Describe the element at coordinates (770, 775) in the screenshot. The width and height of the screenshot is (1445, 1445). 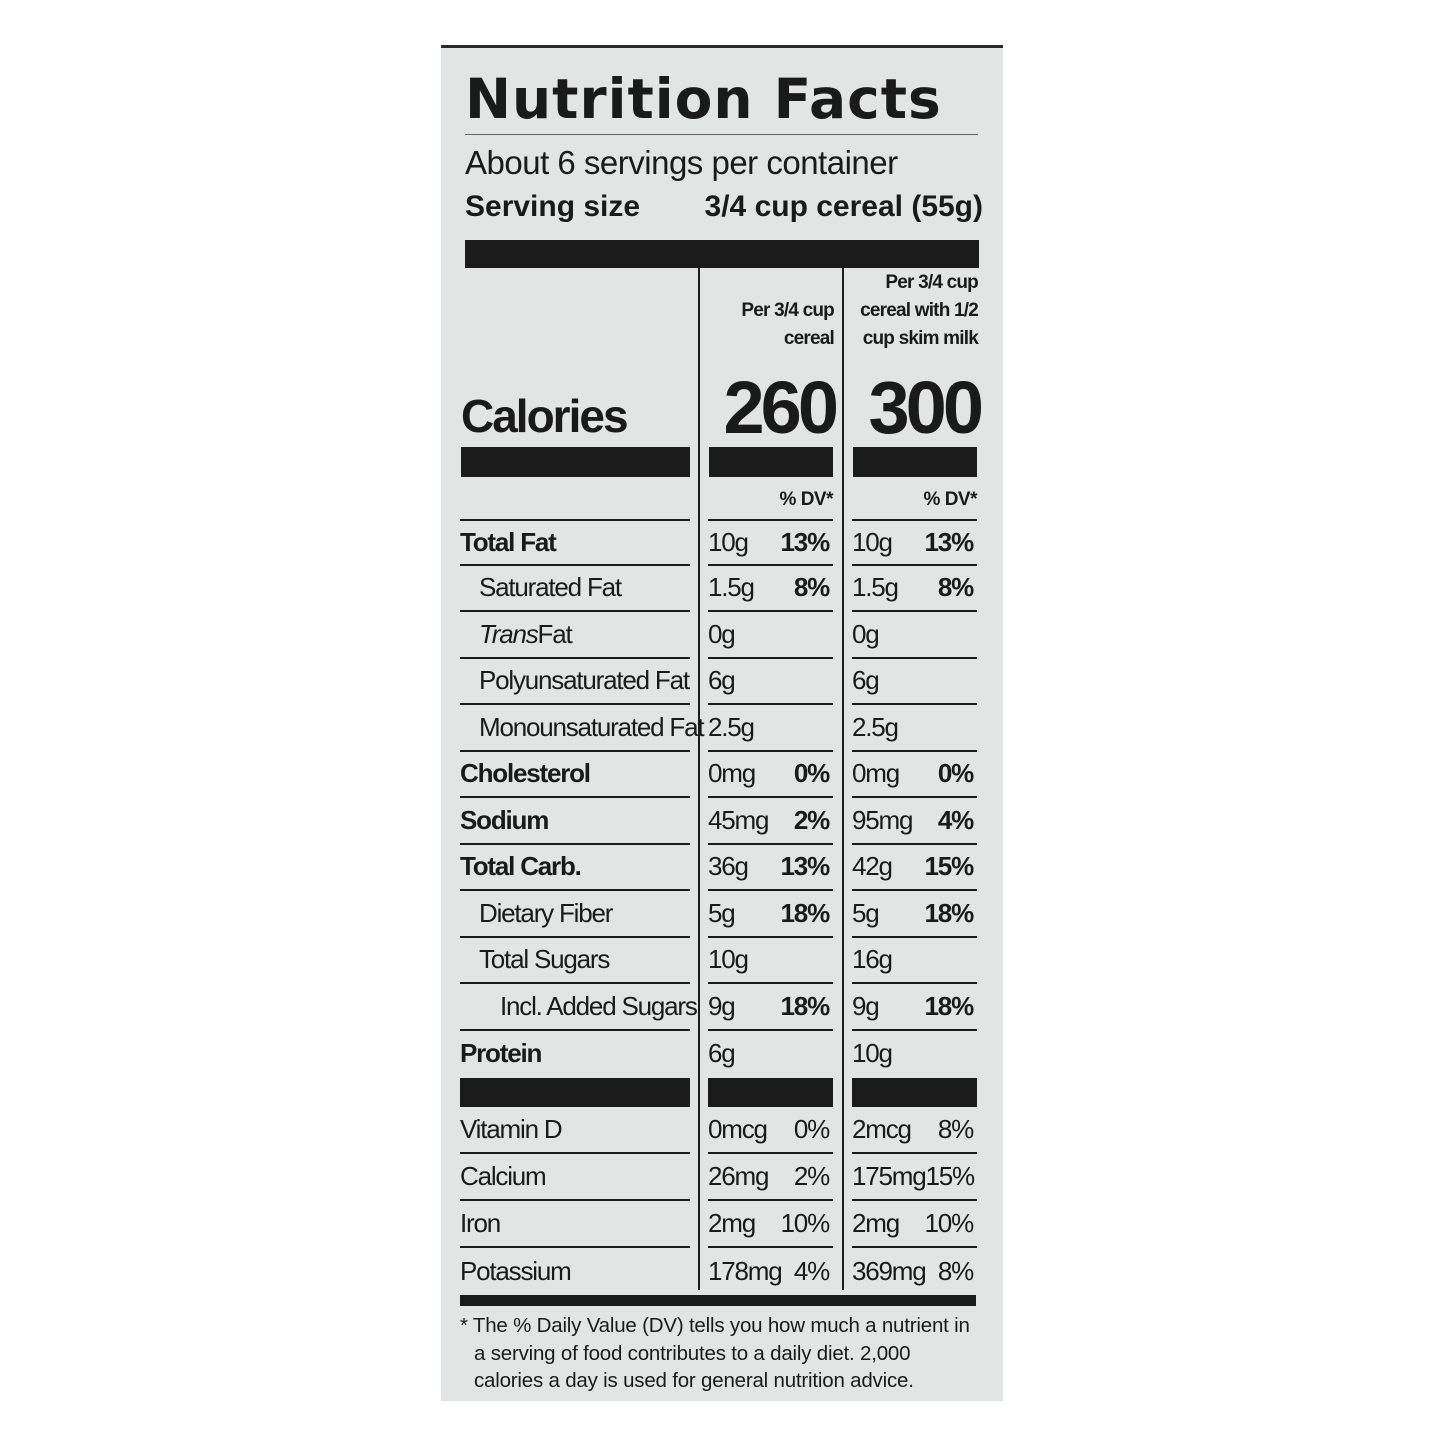
I see `value-cell-cereal: 0mg 0%` at that location.